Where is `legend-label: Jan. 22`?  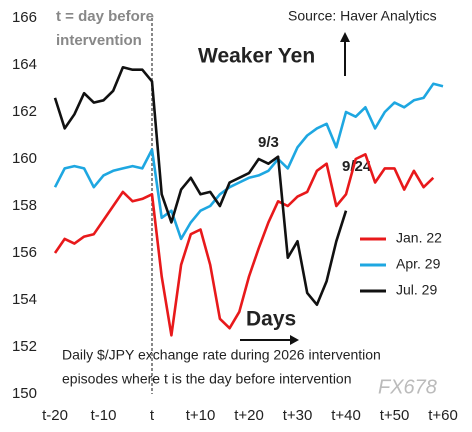 legend-label: Jan. 22 is located at coordinates (419, 238).